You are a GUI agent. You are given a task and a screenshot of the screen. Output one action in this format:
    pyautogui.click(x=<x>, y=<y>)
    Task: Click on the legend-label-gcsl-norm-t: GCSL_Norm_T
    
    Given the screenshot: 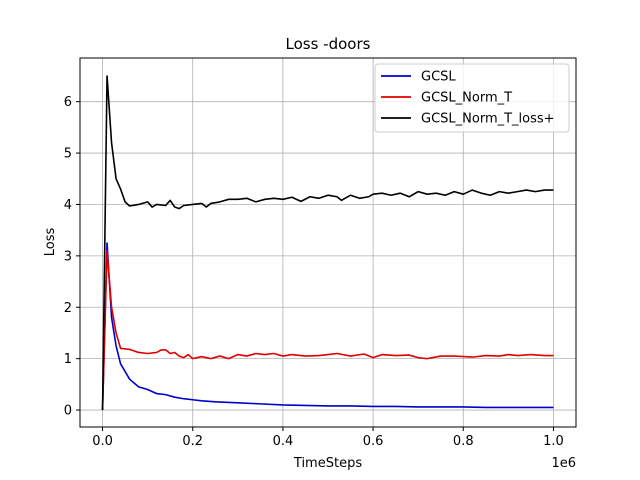 What is the action you would take?
    pyautogui.click(x=466, y=98)
    